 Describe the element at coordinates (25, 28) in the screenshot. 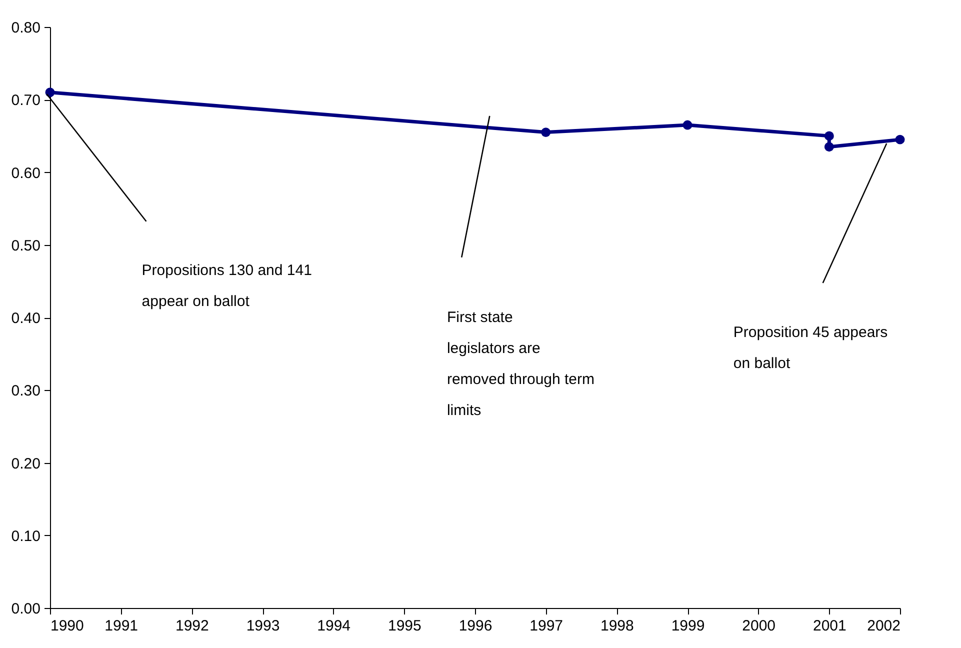

I see `y-tick-label: 0.80` at that location.